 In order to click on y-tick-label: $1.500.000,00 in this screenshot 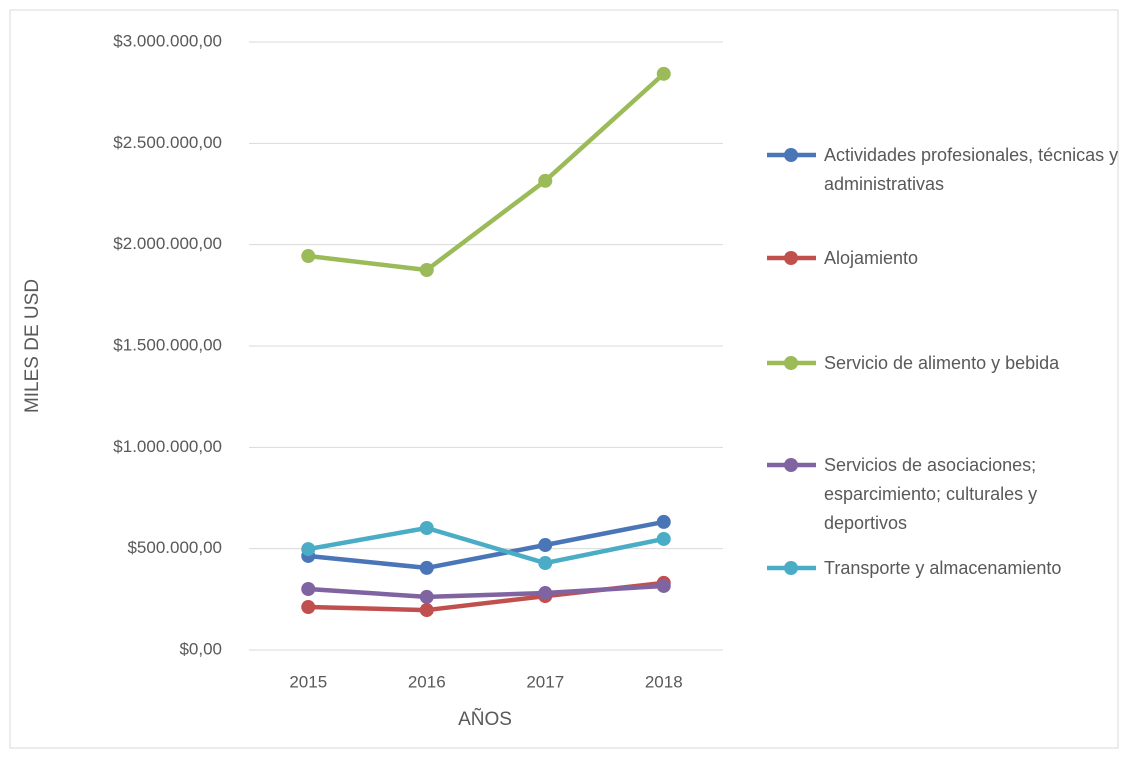, I will do `click(167, 344)`.